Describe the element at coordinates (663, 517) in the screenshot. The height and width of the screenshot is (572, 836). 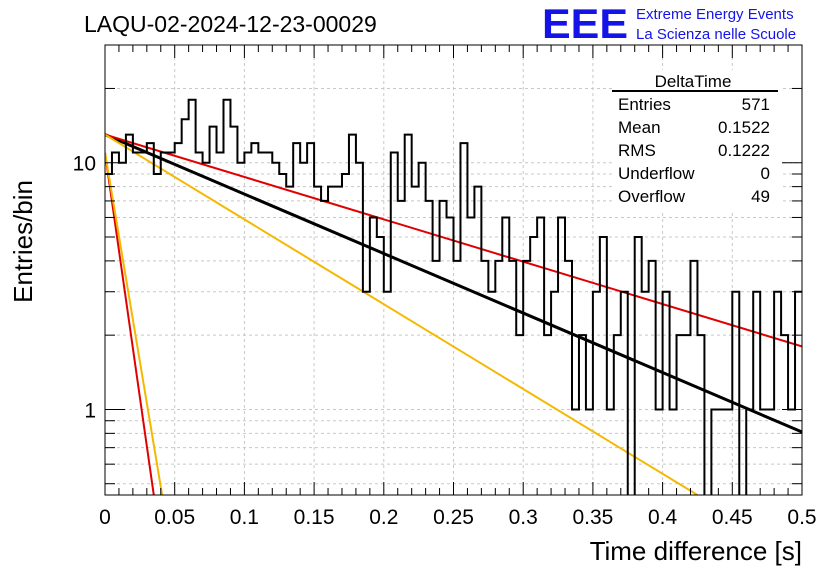
I see `x-tick-label: 0.4` at that location.